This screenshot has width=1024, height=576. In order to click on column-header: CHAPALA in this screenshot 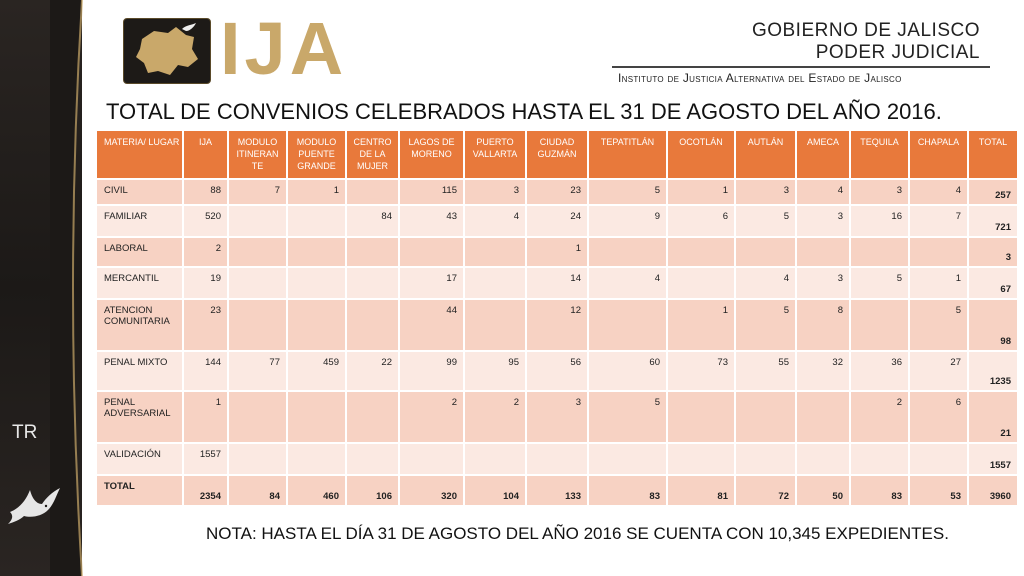, I will do `click(939, 155)`.